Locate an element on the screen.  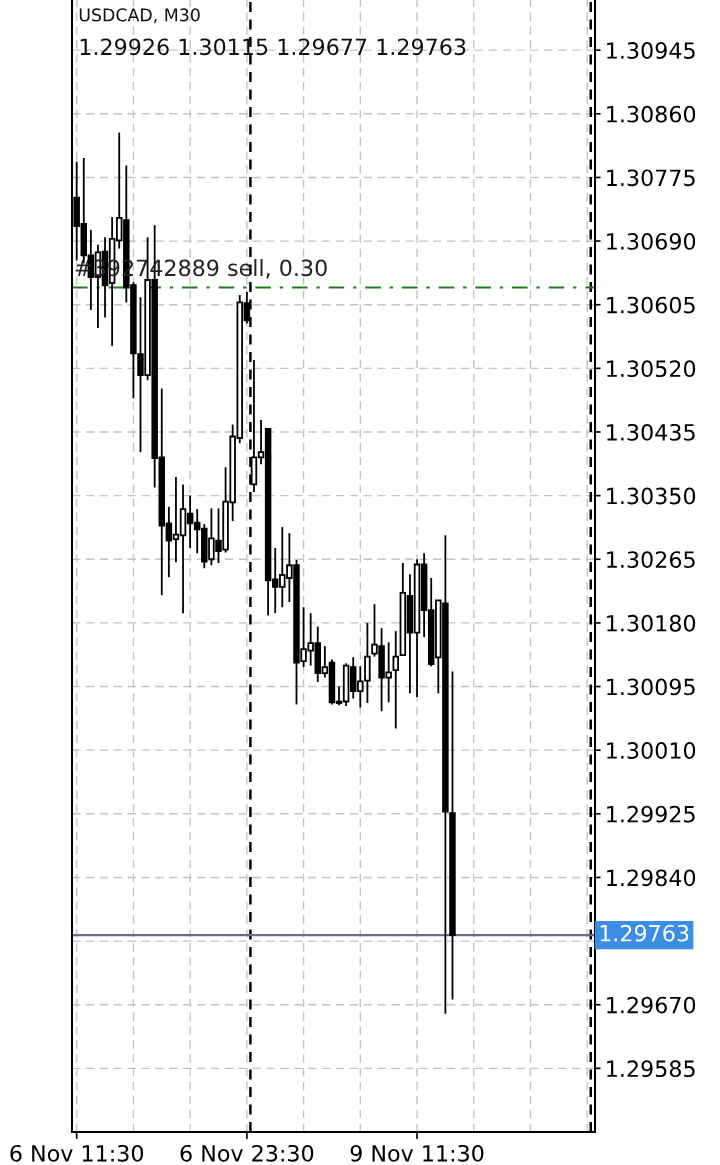
x-tick-label: 9 Nov 11:30 is located at coordinates (417, 1153).